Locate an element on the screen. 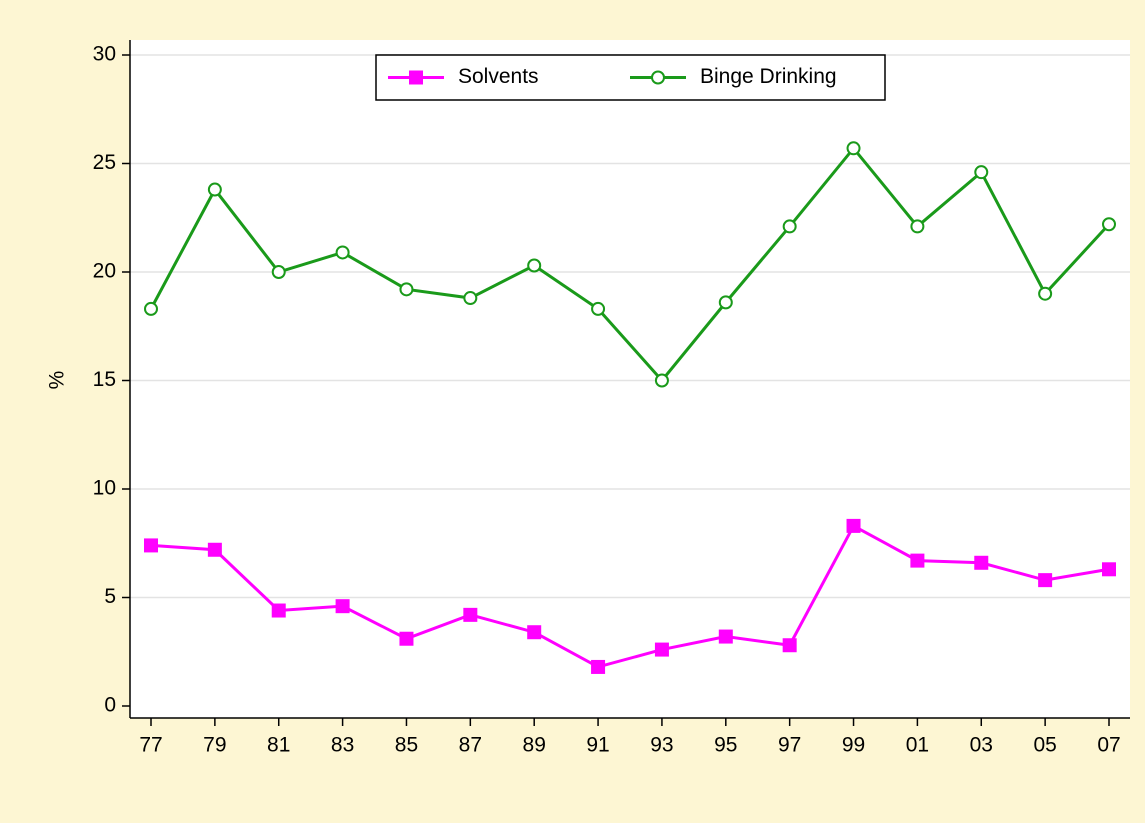 The height and width of the screenshot is (823, 1145). series-line is located at coordinates (630, 596).